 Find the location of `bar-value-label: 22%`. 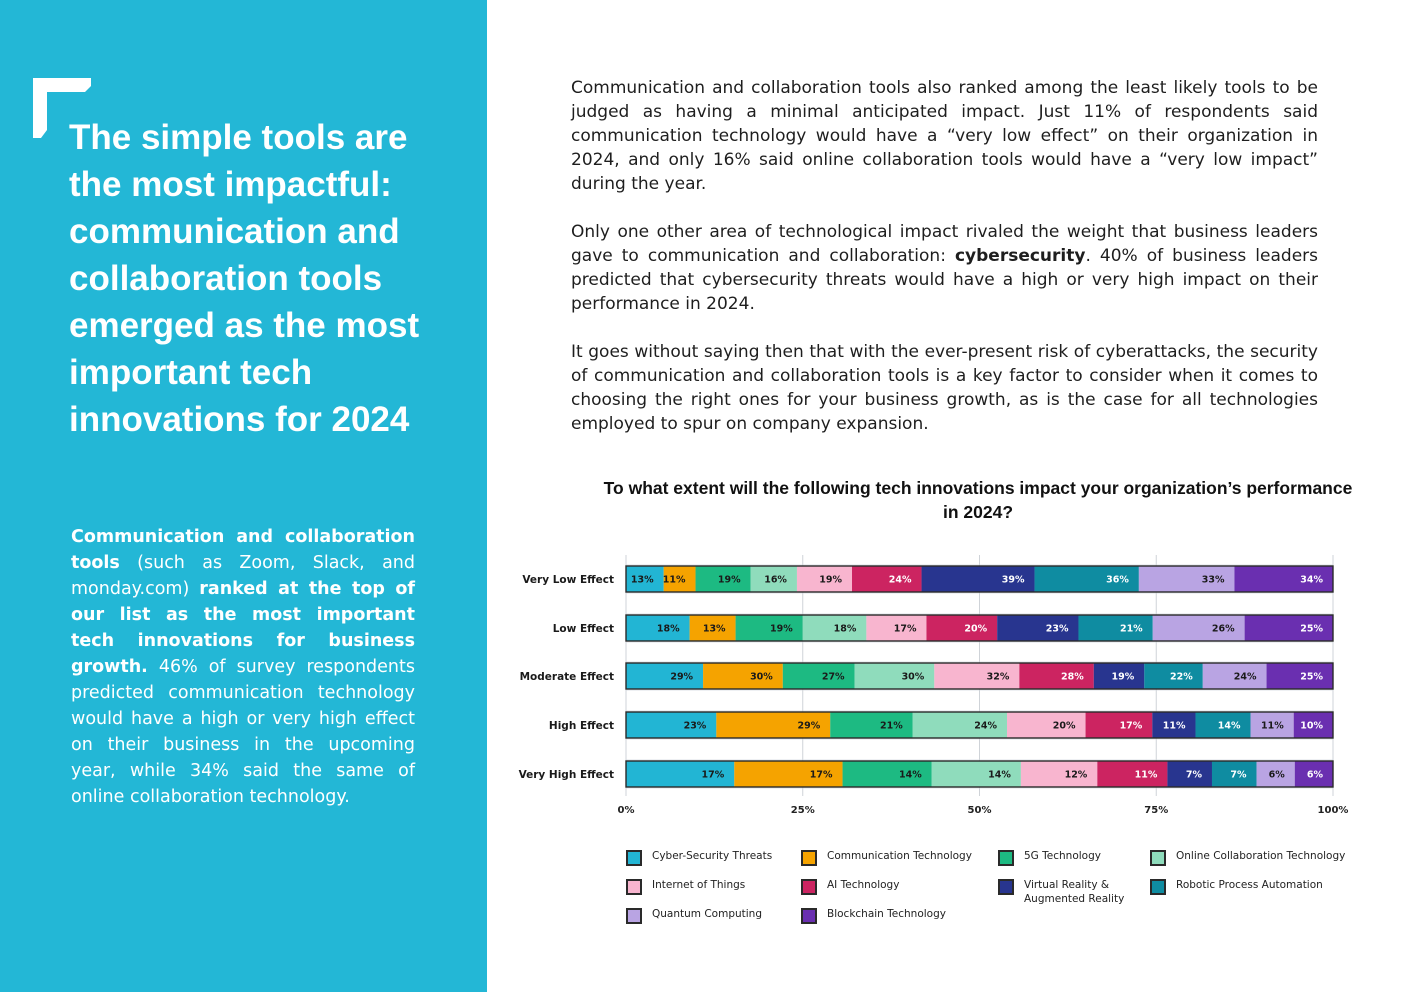

bar-value-label: 22% is located at coordinates (1181, 677).